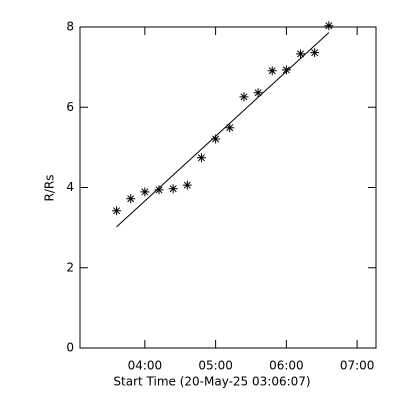 This screenshot has height=404, width=400. Describe the element at coordinates (286, 366) in the screenshot. I see `x-tick-label: 06:00` at that location.